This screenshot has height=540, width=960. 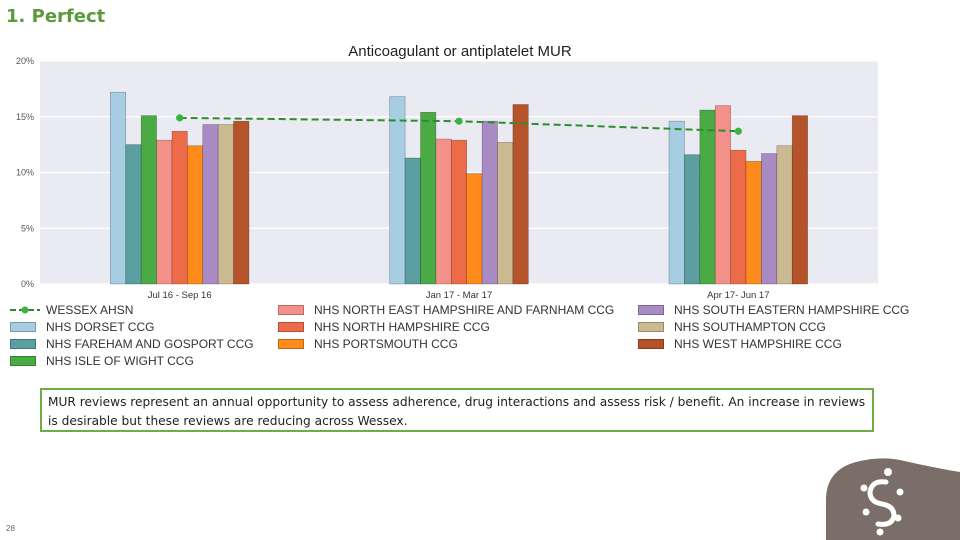 What do you see at coordinates (56, 16) in the screenshot?
I see `slide-title: 1. Perfect` at bounding box center [56, 16].